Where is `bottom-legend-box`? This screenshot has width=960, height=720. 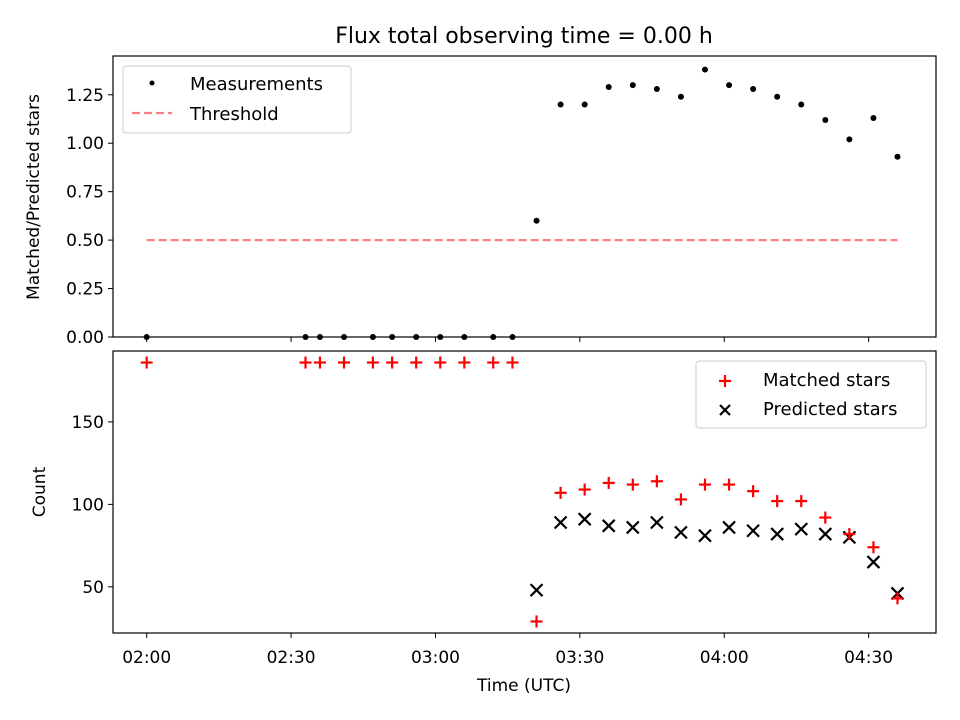 bottom-legend-box is located at coordinates (811, 394).